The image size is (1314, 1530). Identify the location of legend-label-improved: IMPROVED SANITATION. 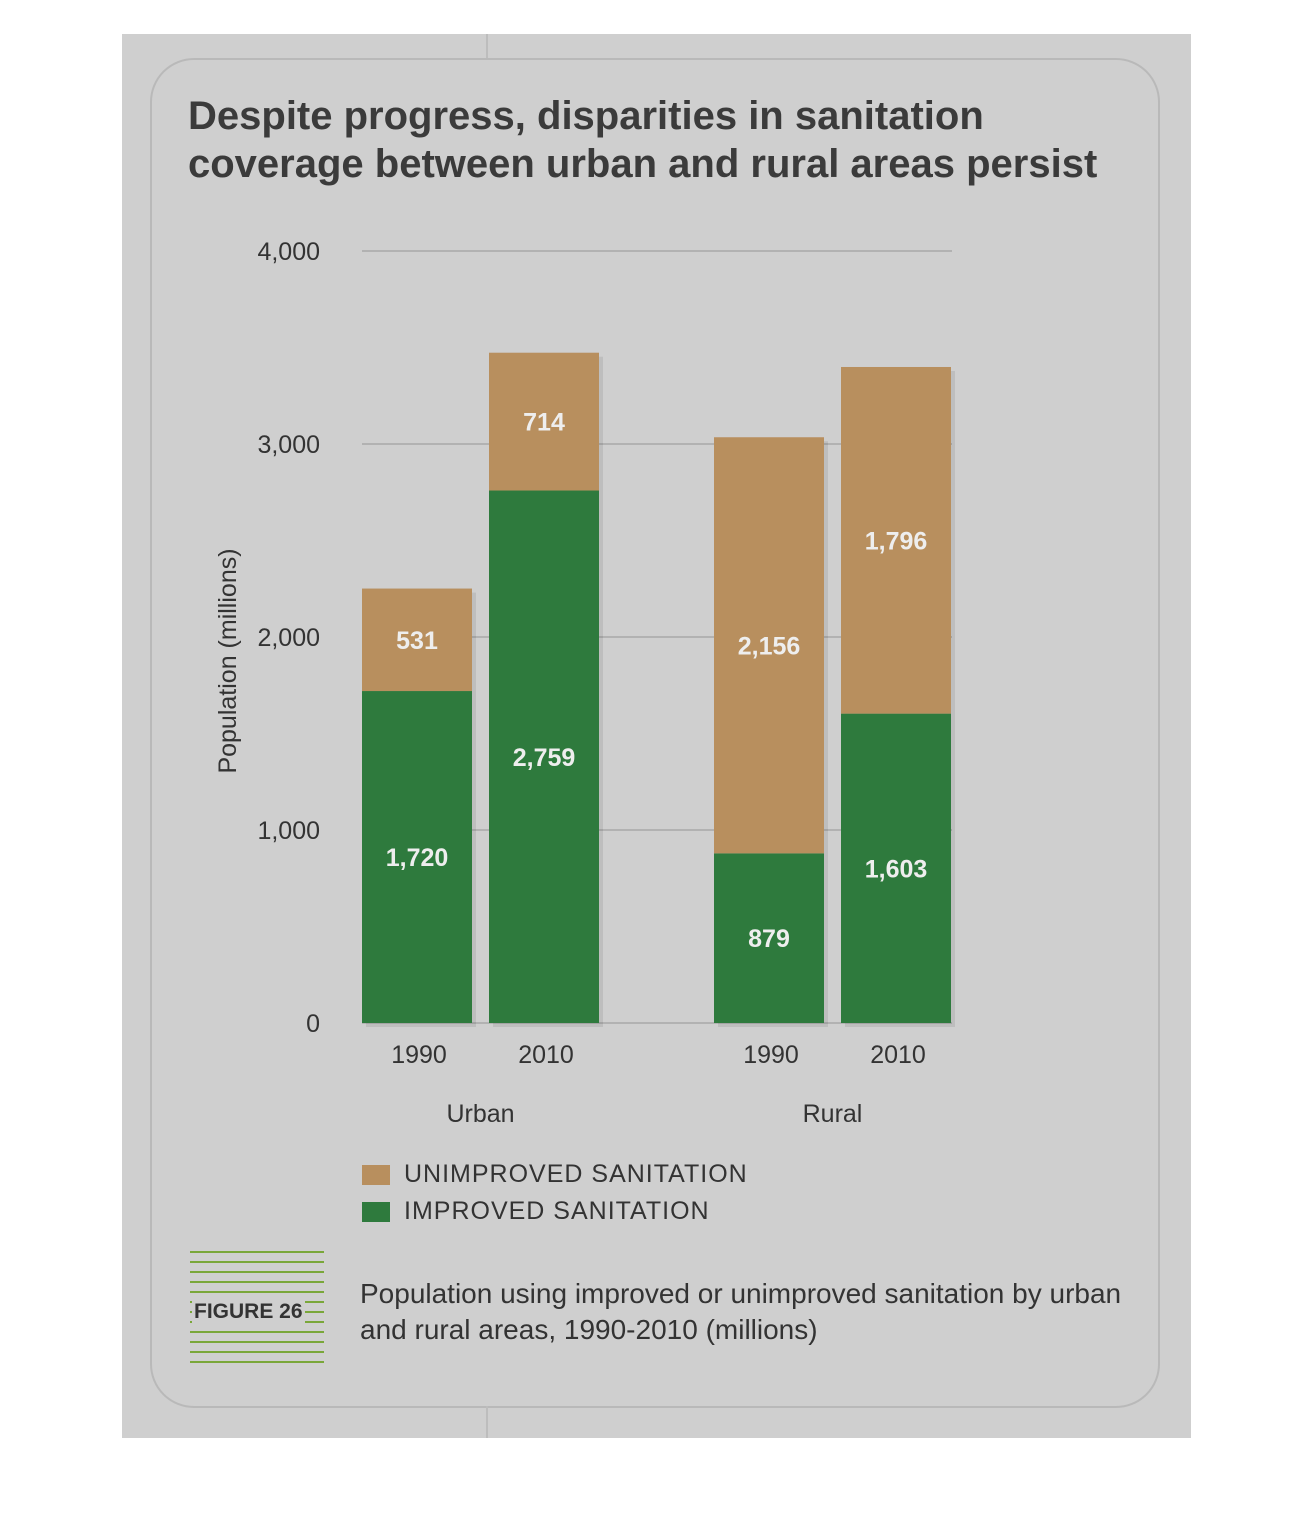
(557, 1211).